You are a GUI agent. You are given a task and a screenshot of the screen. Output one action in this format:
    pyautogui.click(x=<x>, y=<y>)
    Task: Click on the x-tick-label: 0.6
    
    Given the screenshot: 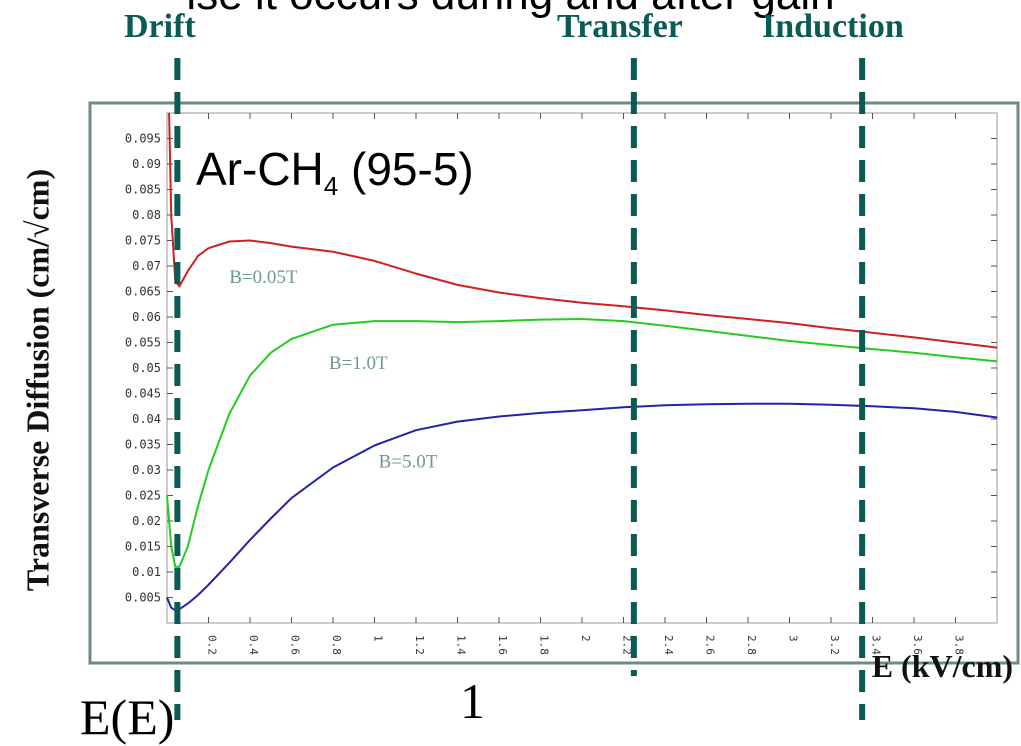 What is the action you would take?
    pyautogui.click(x=295, y=645)
    